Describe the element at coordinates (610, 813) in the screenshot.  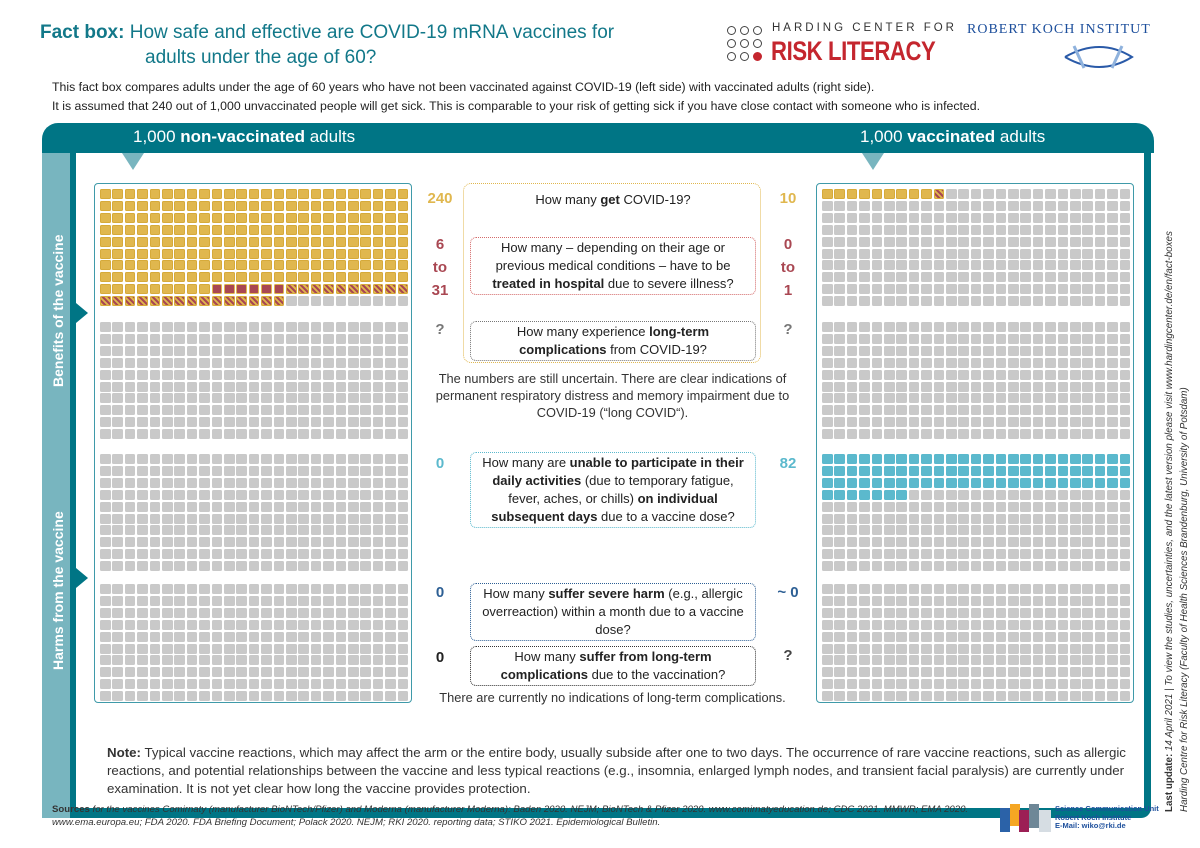
I see `frame-bottom` at that location.